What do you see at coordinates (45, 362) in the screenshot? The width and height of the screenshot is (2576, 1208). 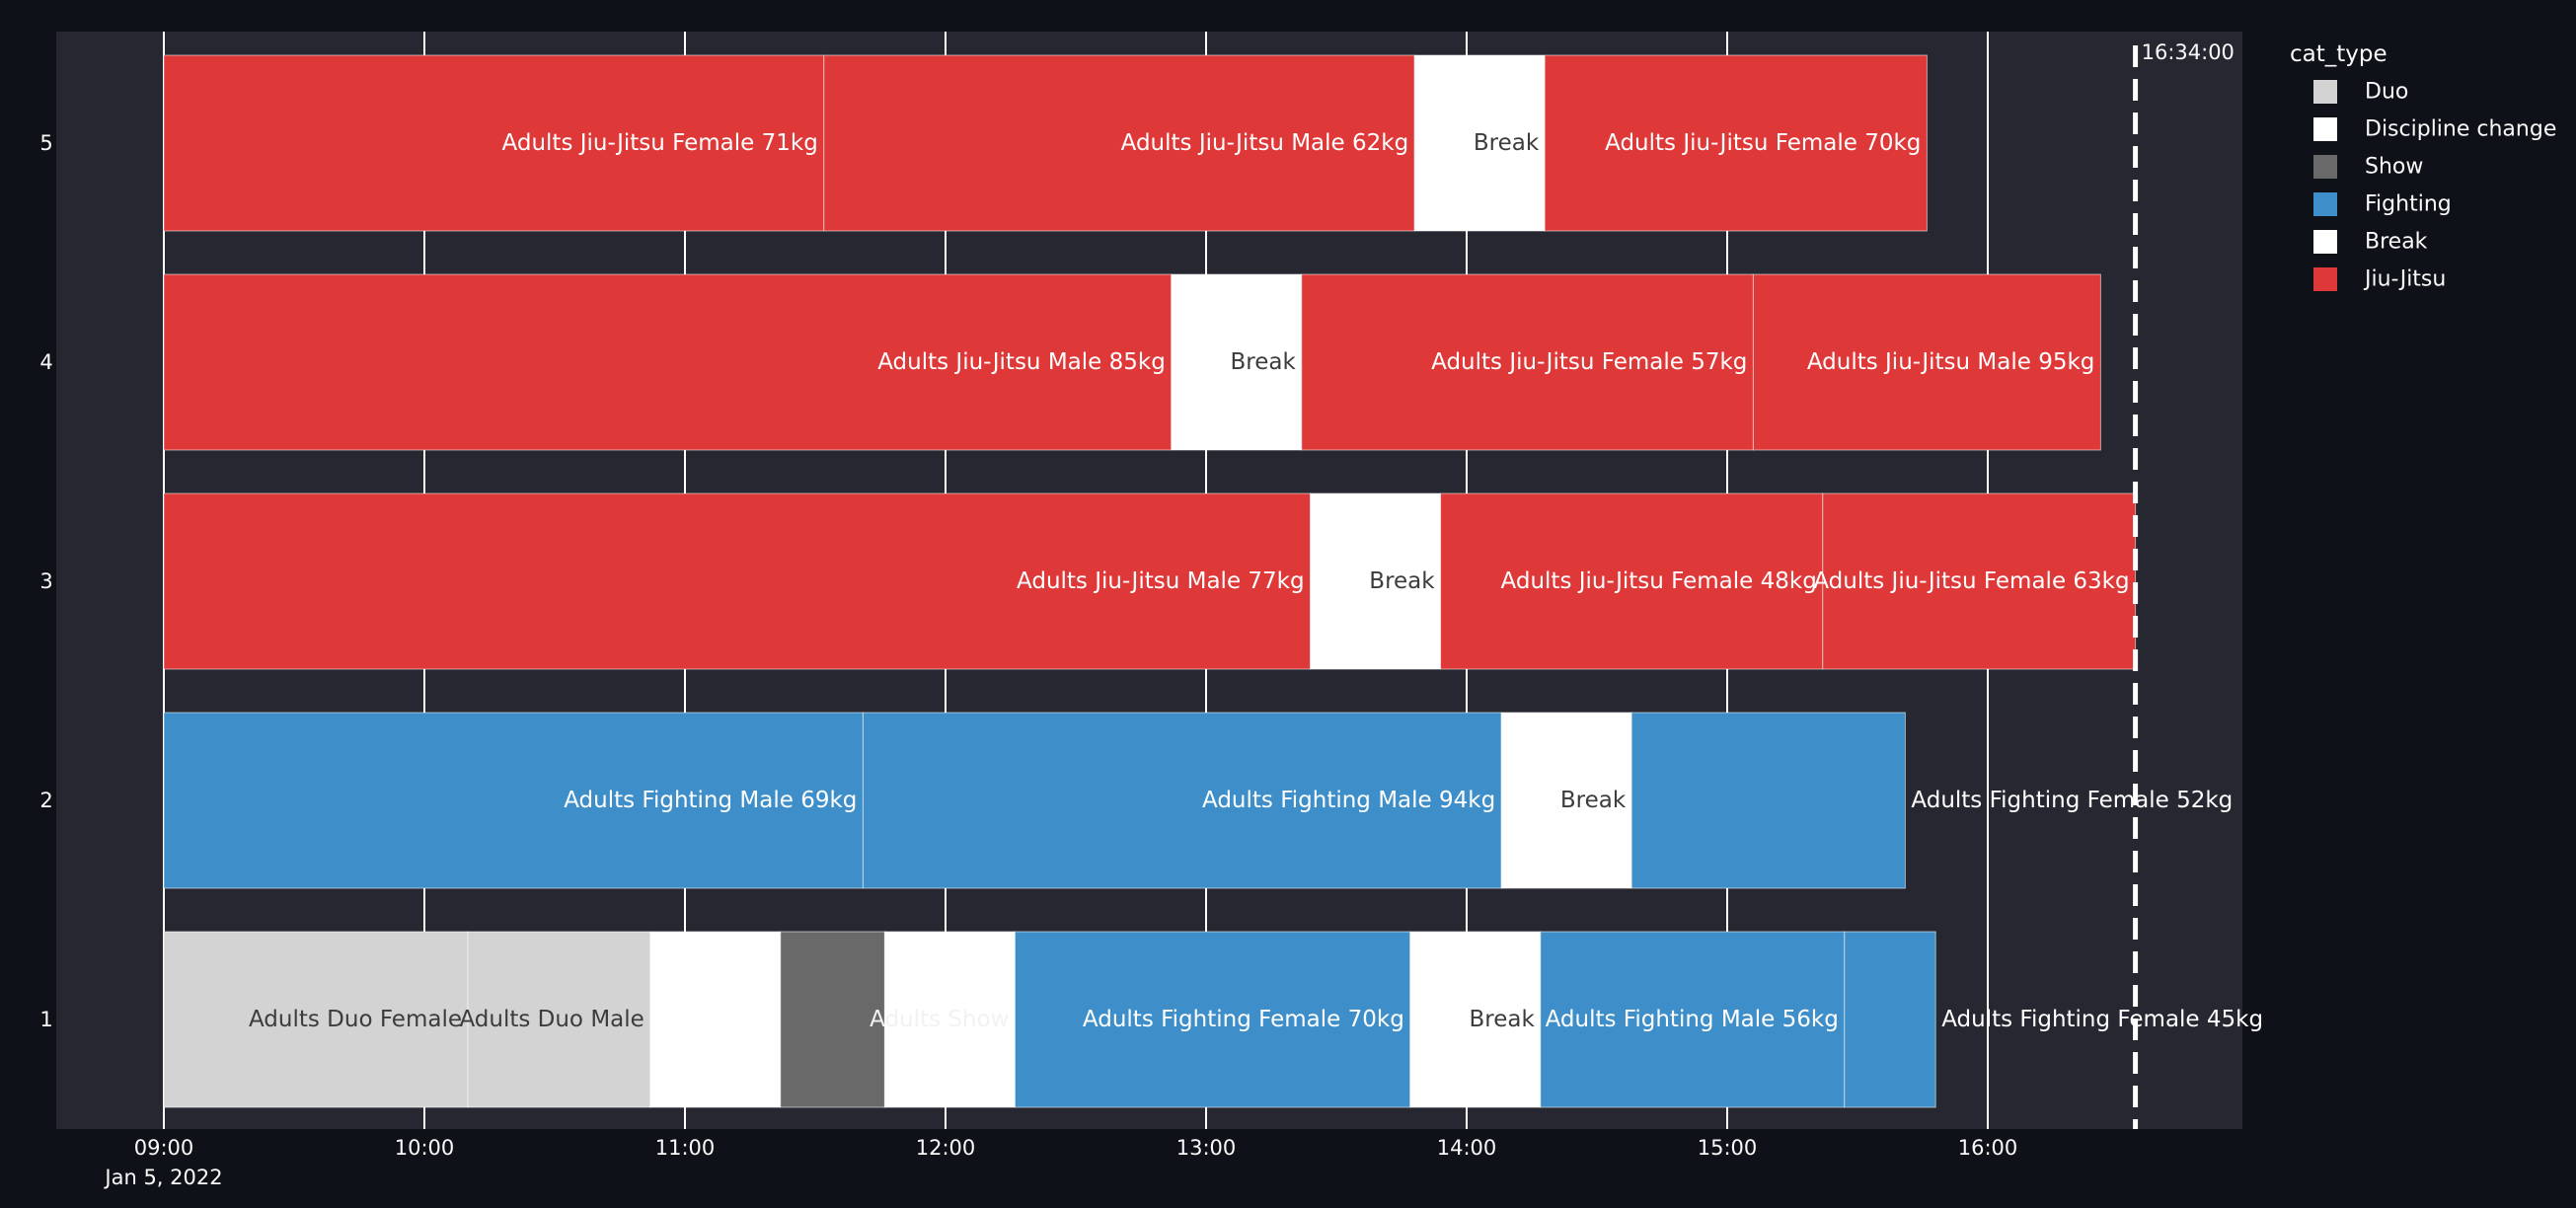 I see `y-tick-label: 4` at bounding box center [45, 362].